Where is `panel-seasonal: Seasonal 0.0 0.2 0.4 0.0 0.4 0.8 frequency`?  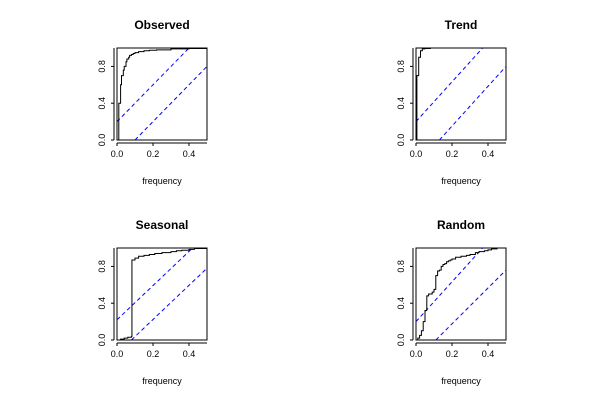 panel-seasonal: Seasonal 0.0 0.2 0.4 0.0 0.4 0.8 frequency is located at coordinates (152, 302).